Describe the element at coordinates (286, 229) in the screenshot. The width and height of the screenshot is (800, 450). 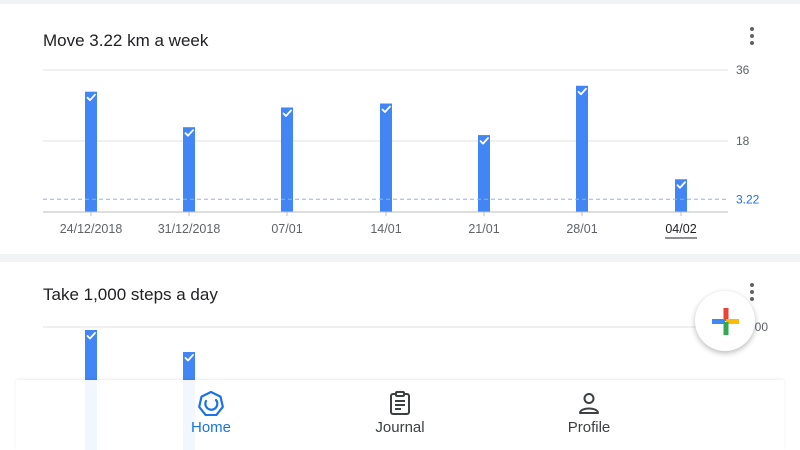
I see `x-tick-label: 07/01` at that location.